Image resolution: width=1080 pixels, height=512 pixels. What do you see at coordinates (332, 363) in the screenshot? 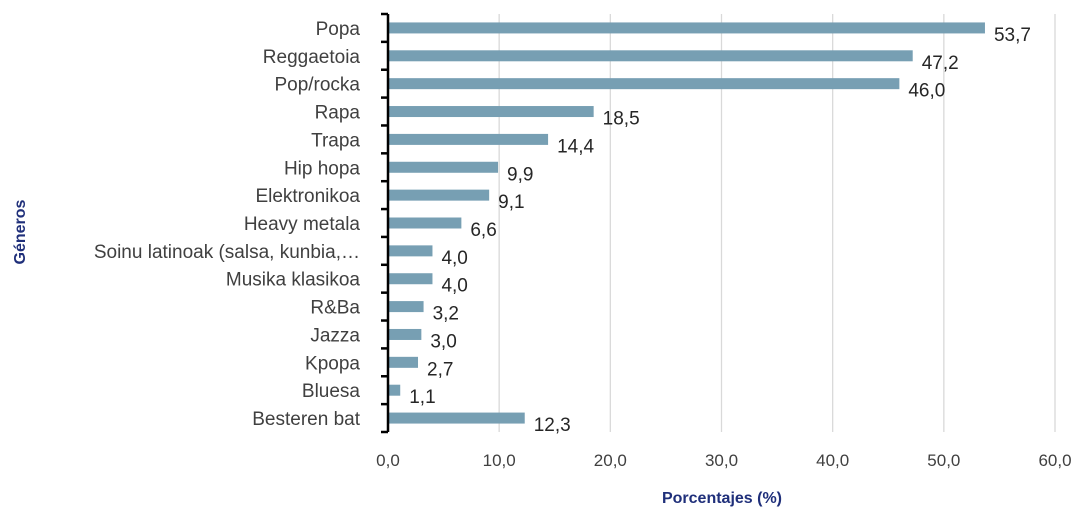
I see `category-label: Kpopa` at bounding box center [332, 363].